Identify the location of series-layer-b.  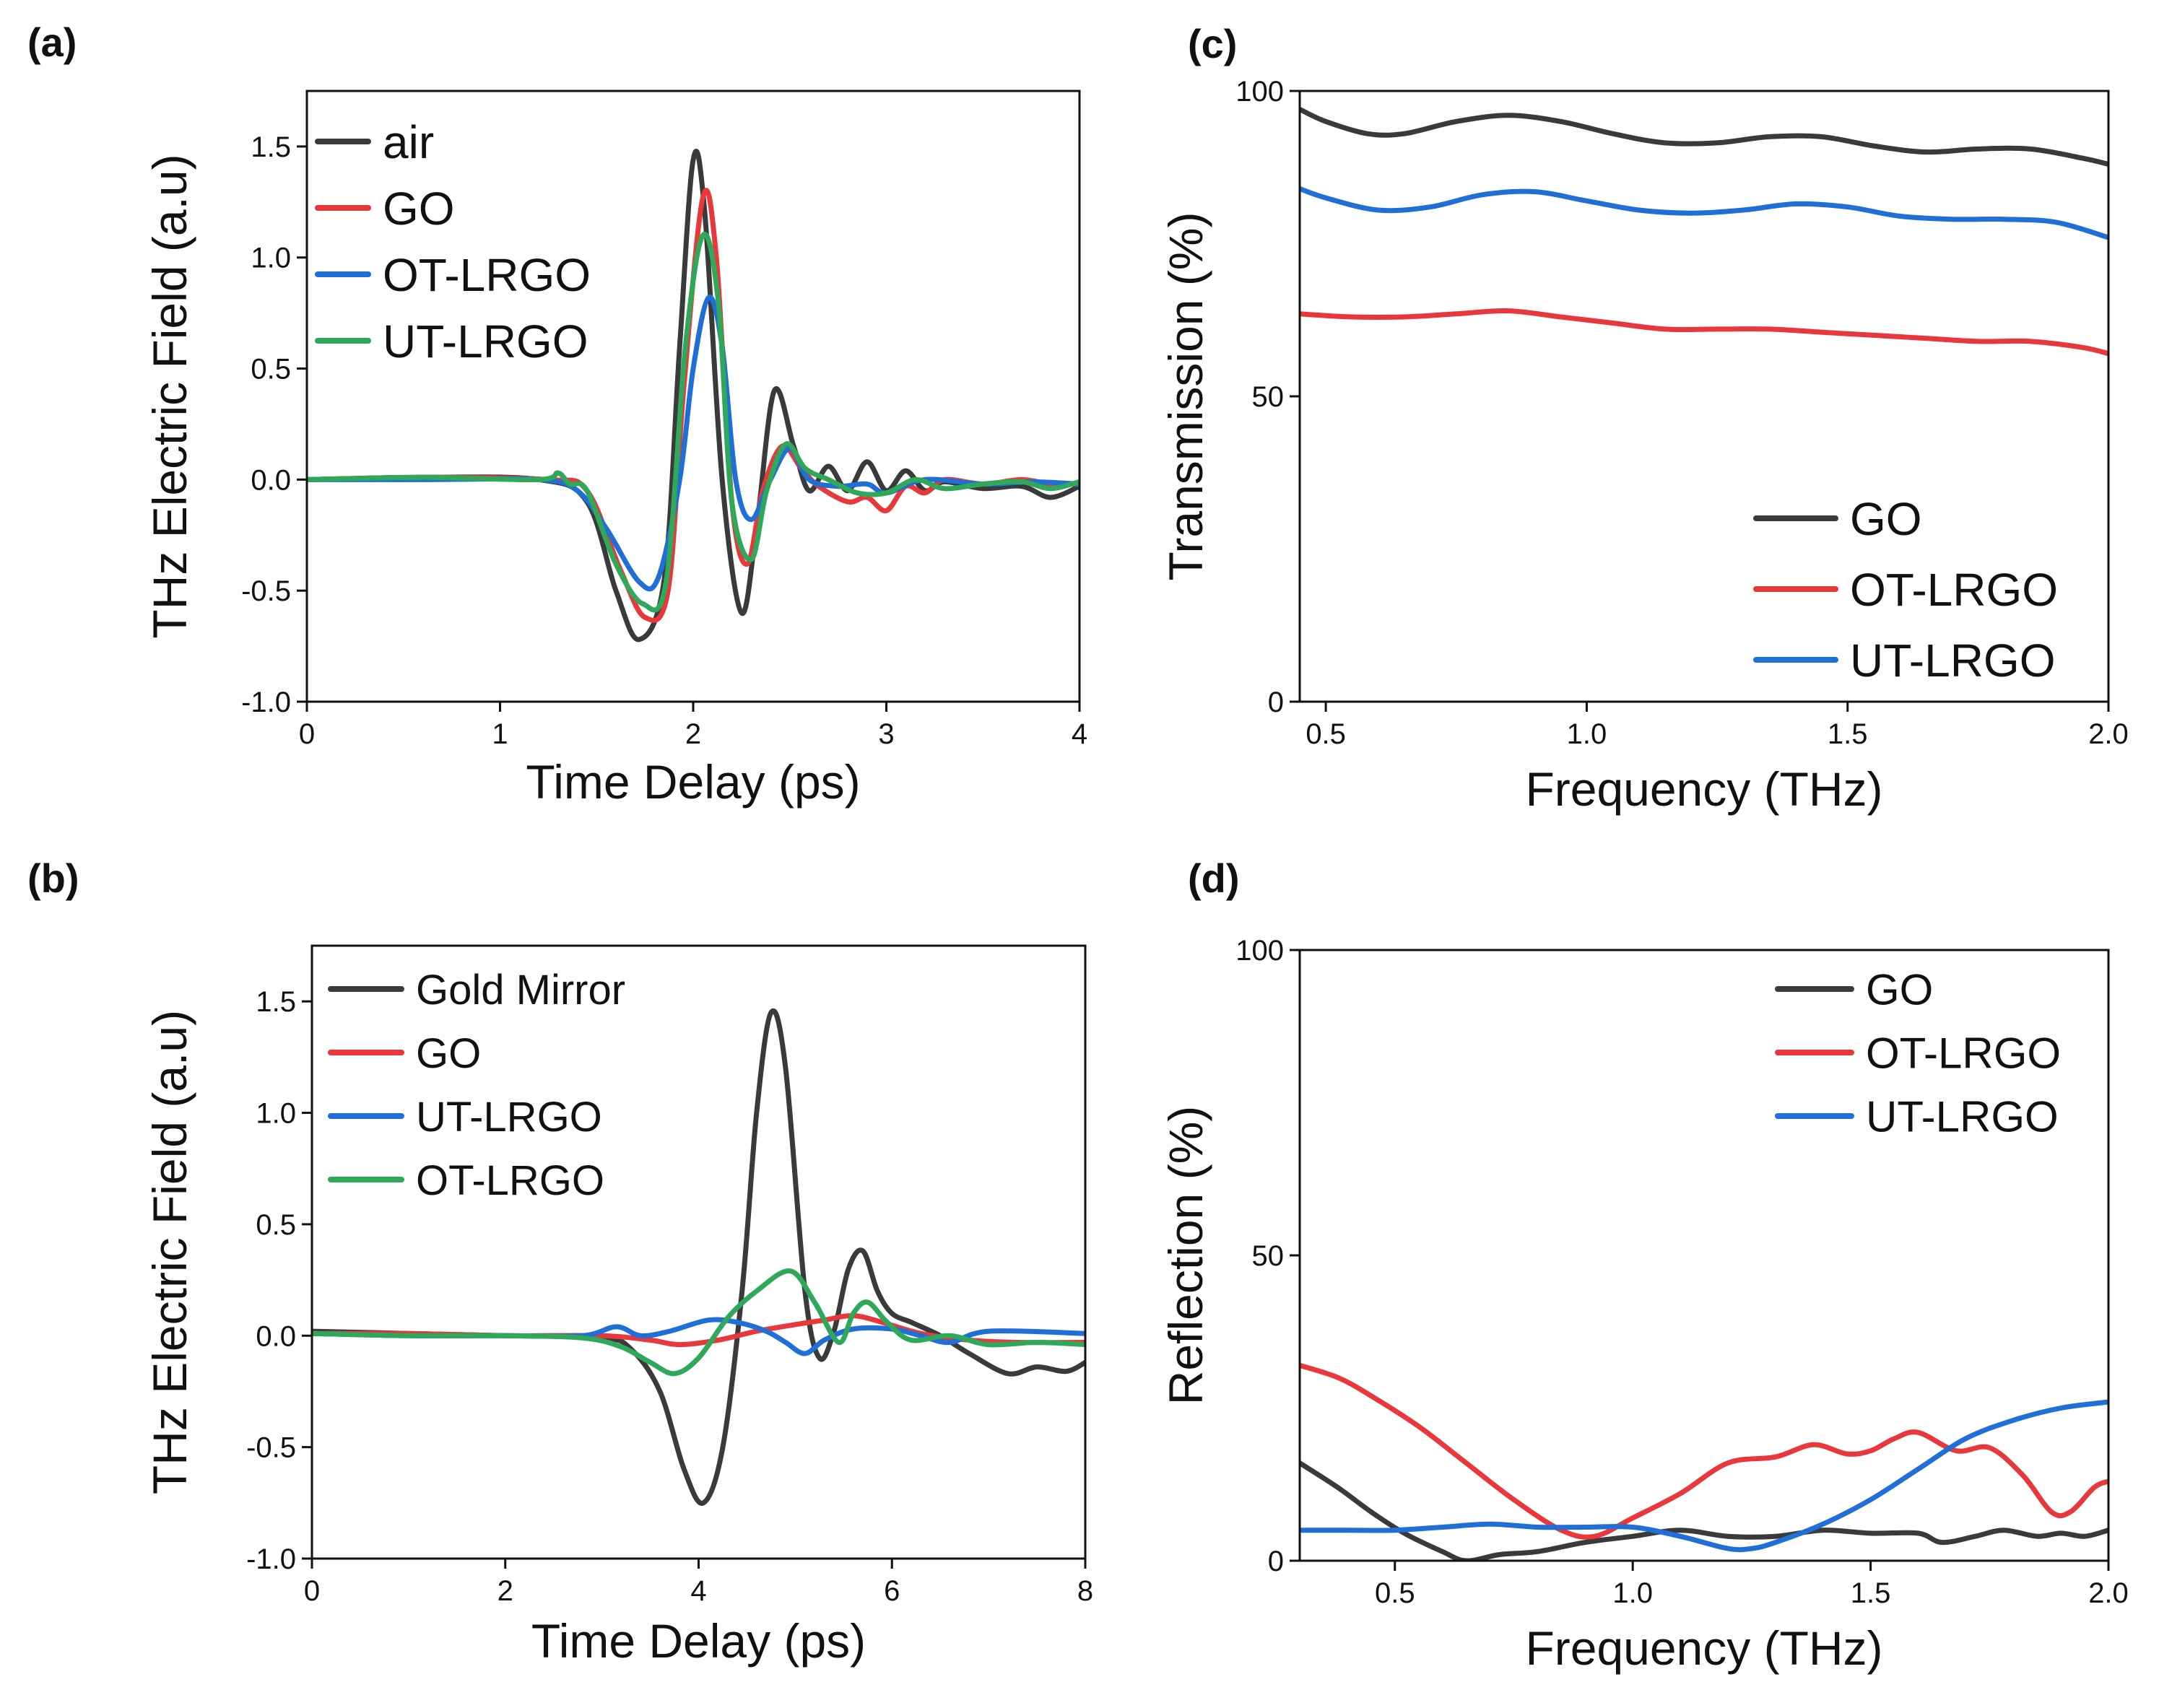
(698, 1257).